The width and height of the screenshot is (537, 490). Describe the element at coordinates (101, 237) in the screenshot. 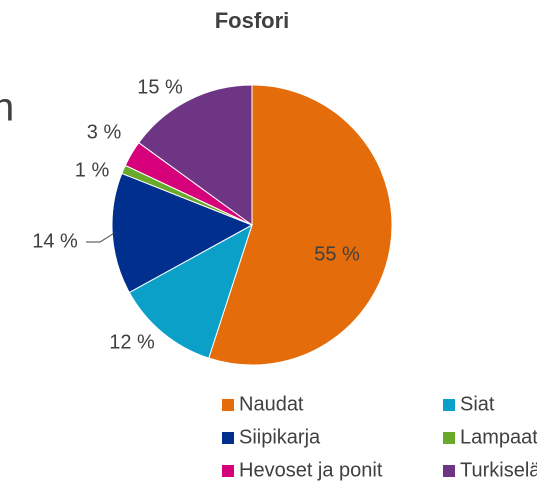

I see `leader-line` at that location.